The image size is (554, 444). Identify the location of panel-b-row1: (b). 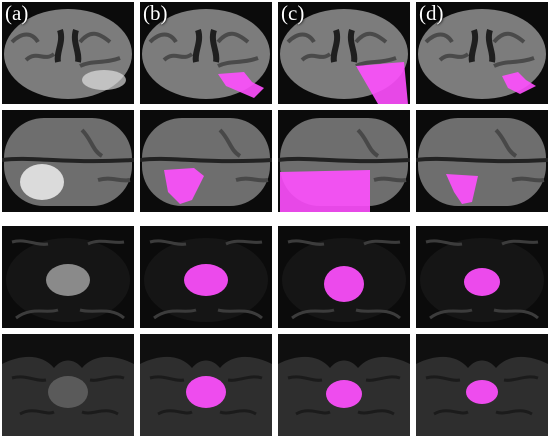
(206, 53).